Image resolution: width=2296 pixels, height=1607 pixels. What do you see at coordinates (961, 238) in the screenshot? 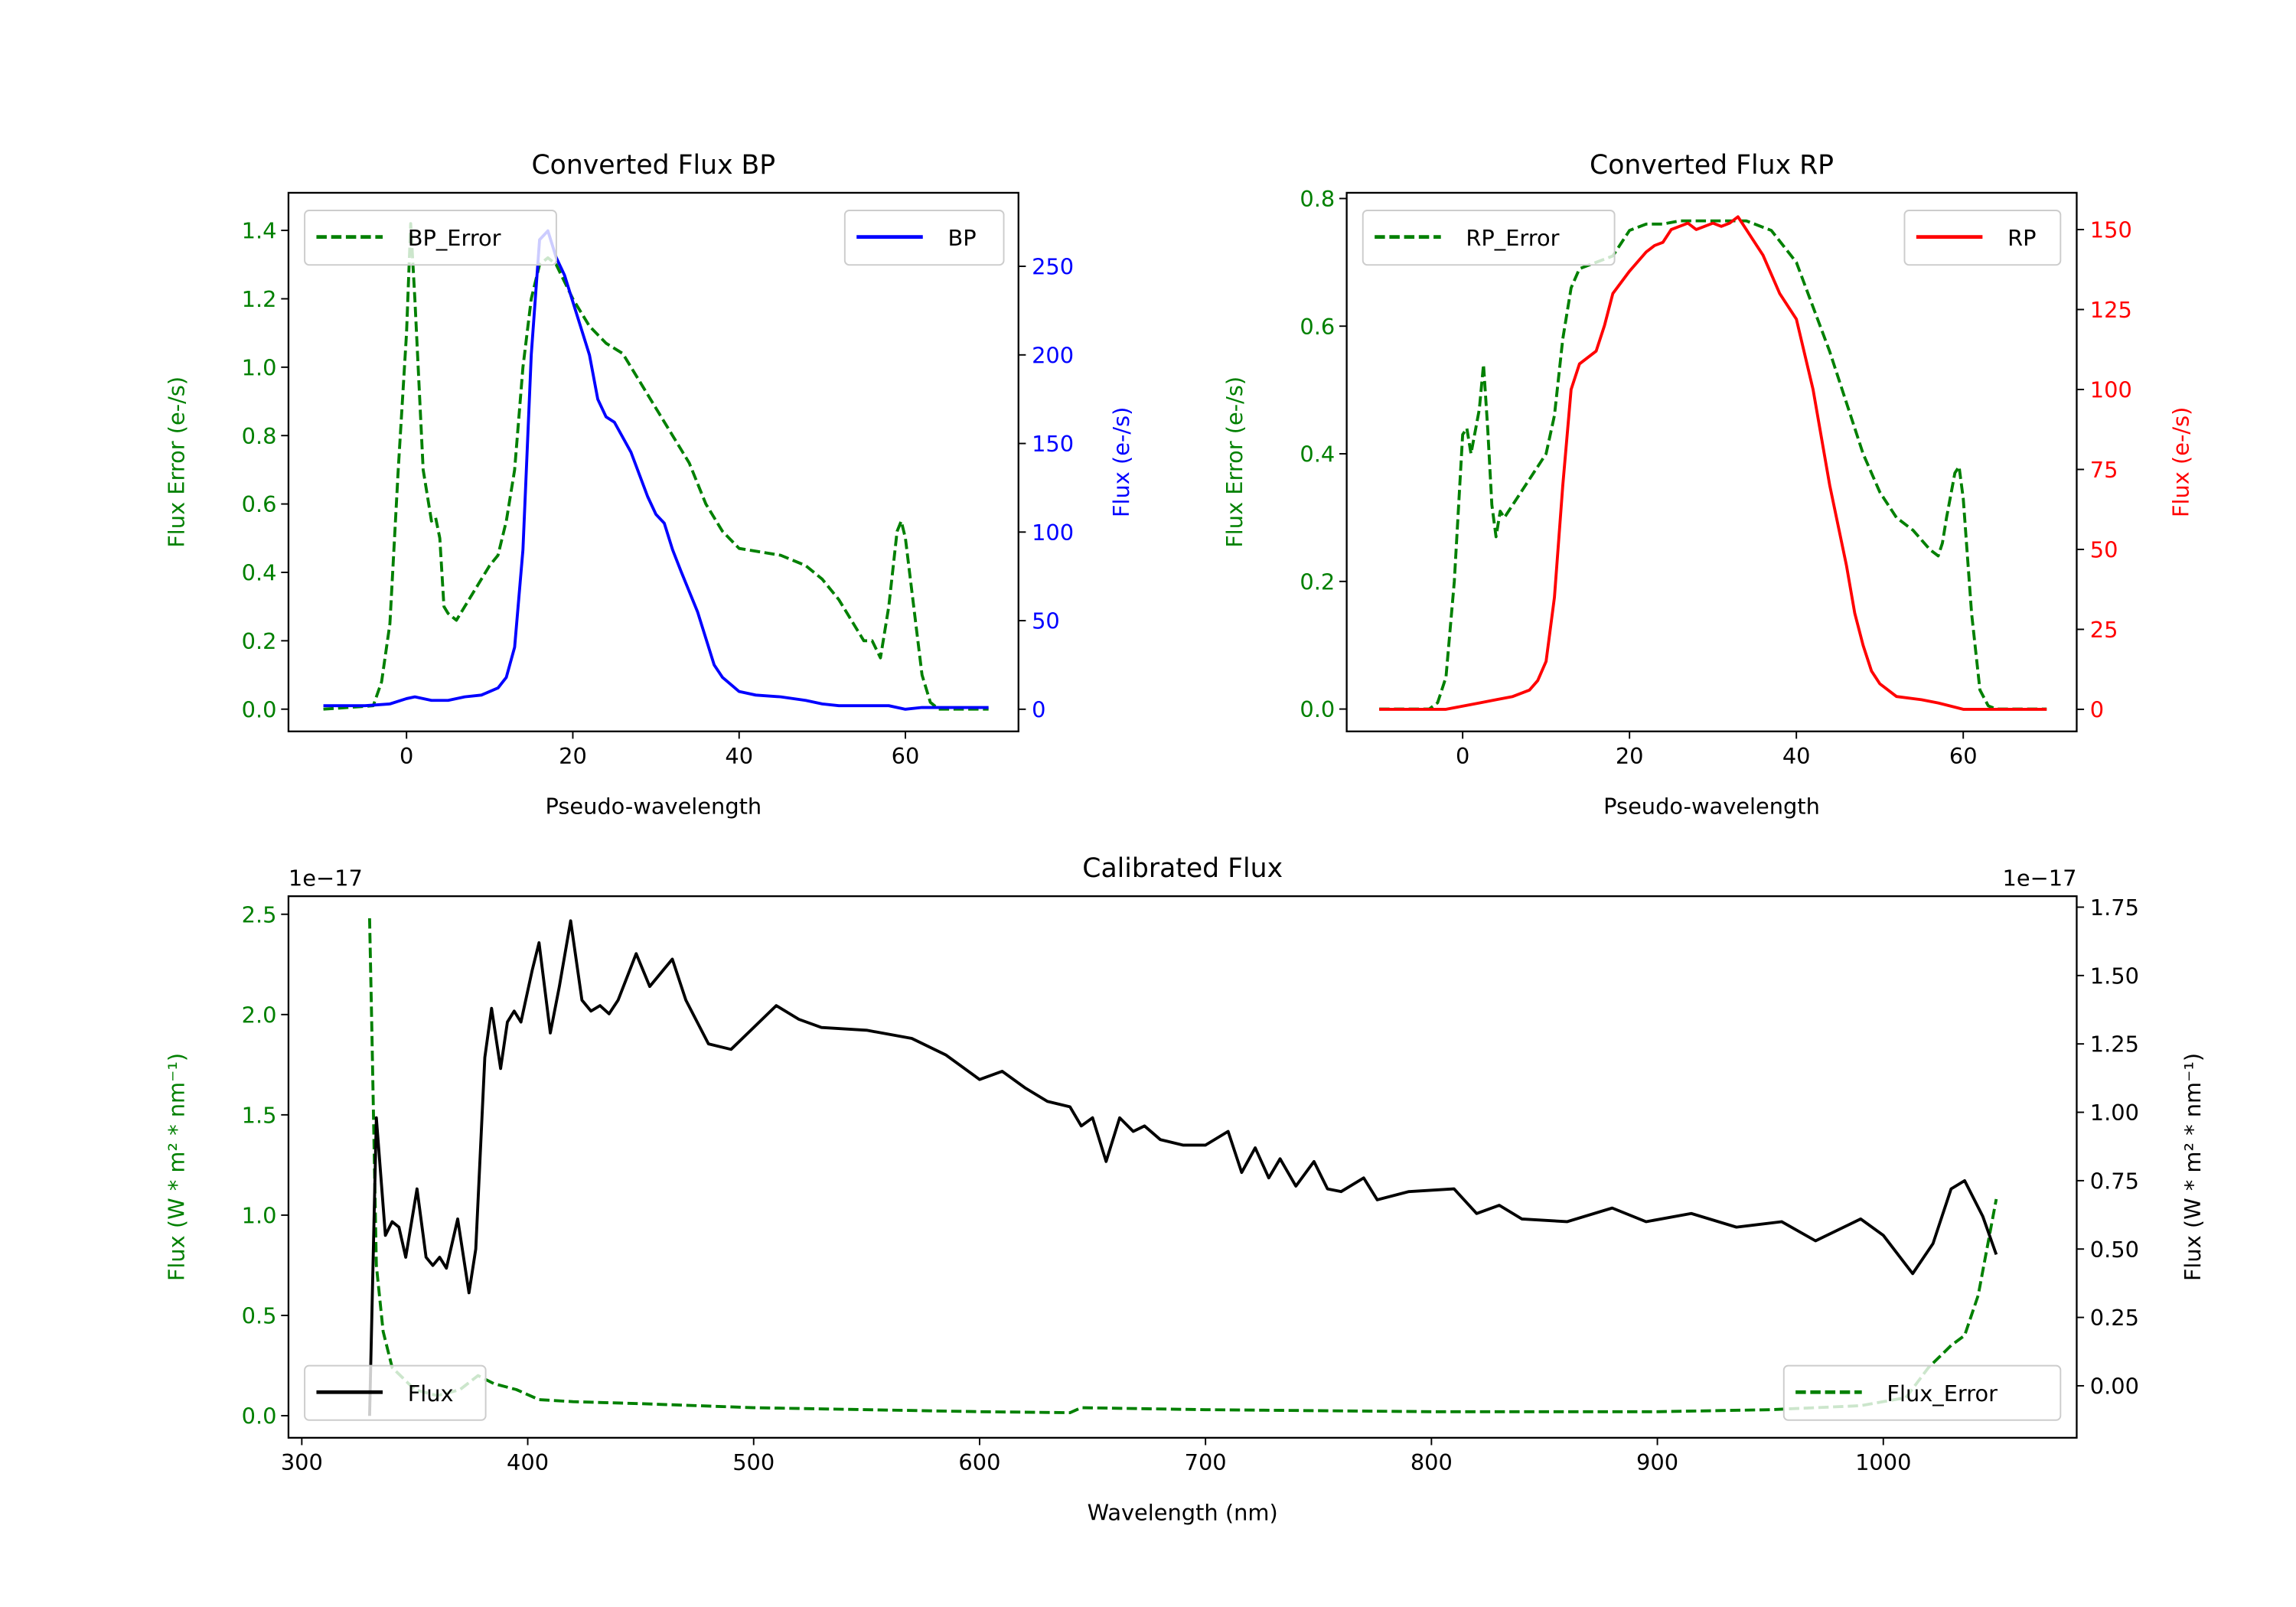
I see `legend-label: BP` at bounding box center [961, 238].